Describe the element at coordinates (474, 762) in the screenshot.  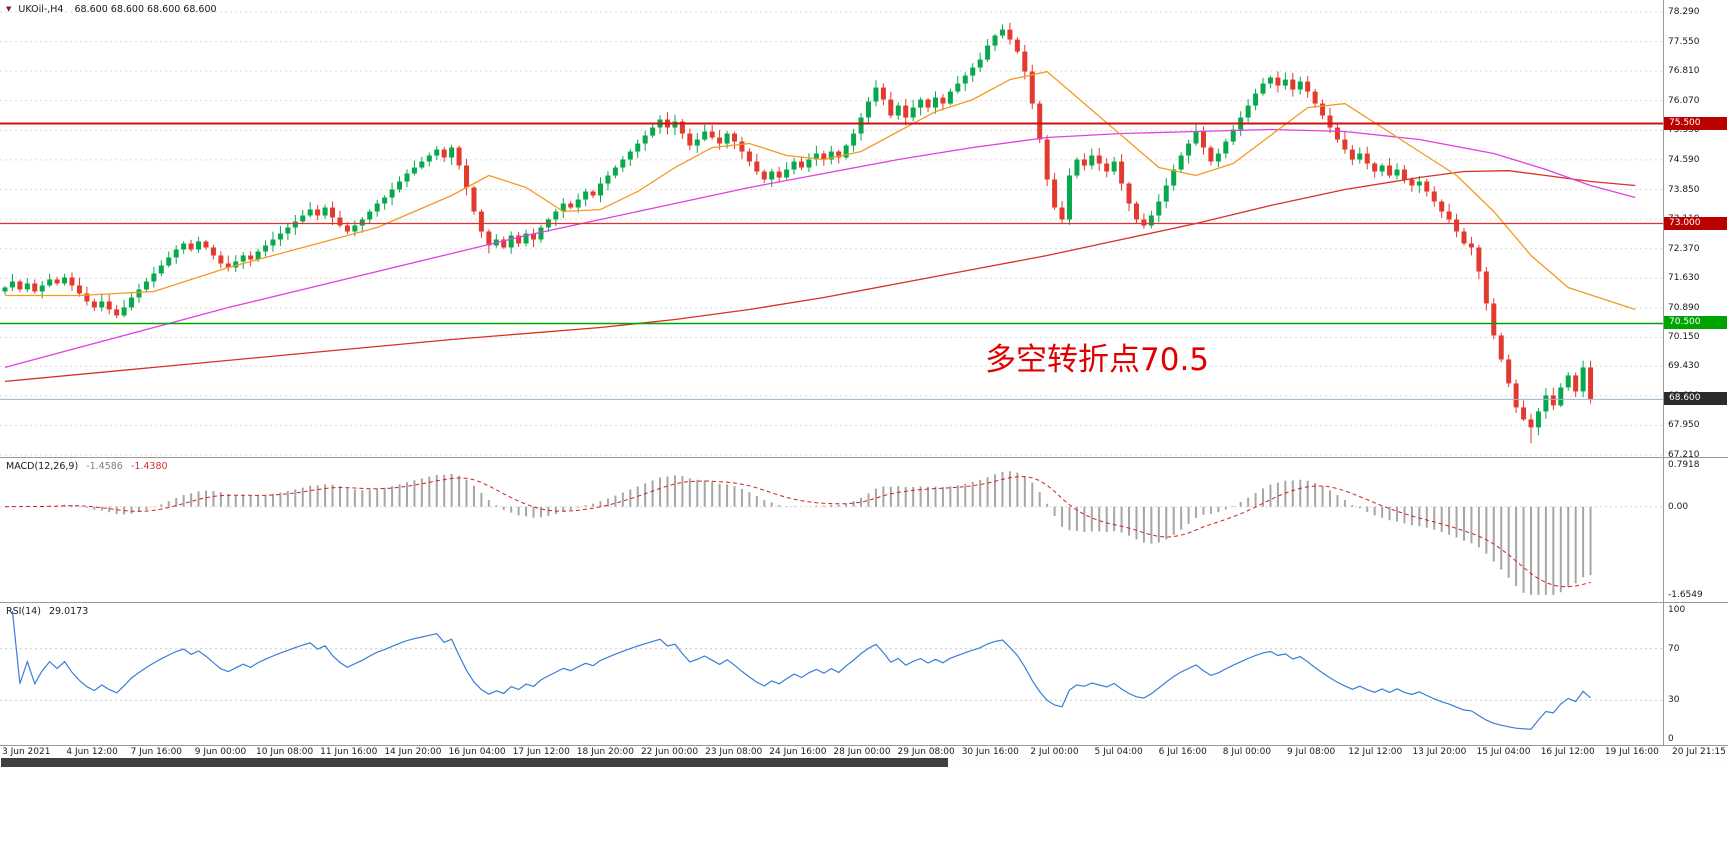
I see `horizontal-scrollbar-thumb` at that location.